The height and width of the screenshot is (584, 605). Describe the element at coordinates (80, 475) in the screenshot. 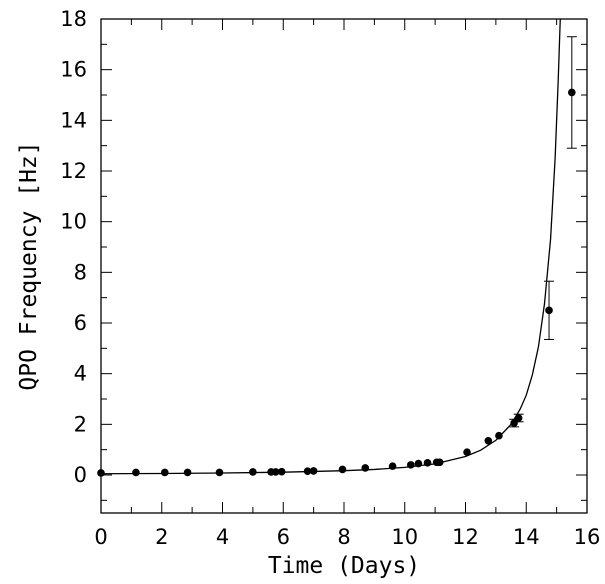

I see `y-tick-label: 0` at that location.